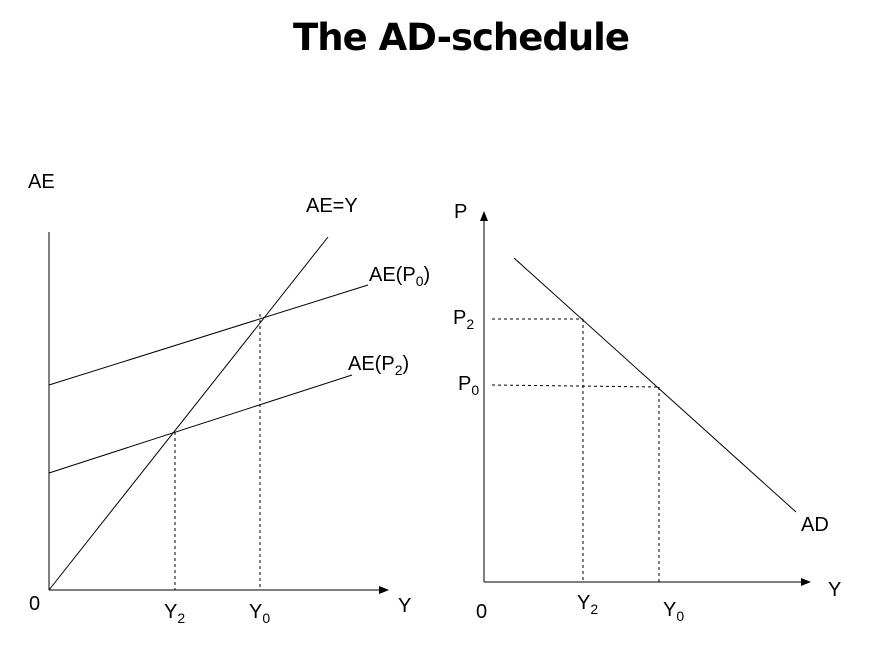 The image size is (890, 650). I want to click on right-y-axis-label: P, so click(460, 212).